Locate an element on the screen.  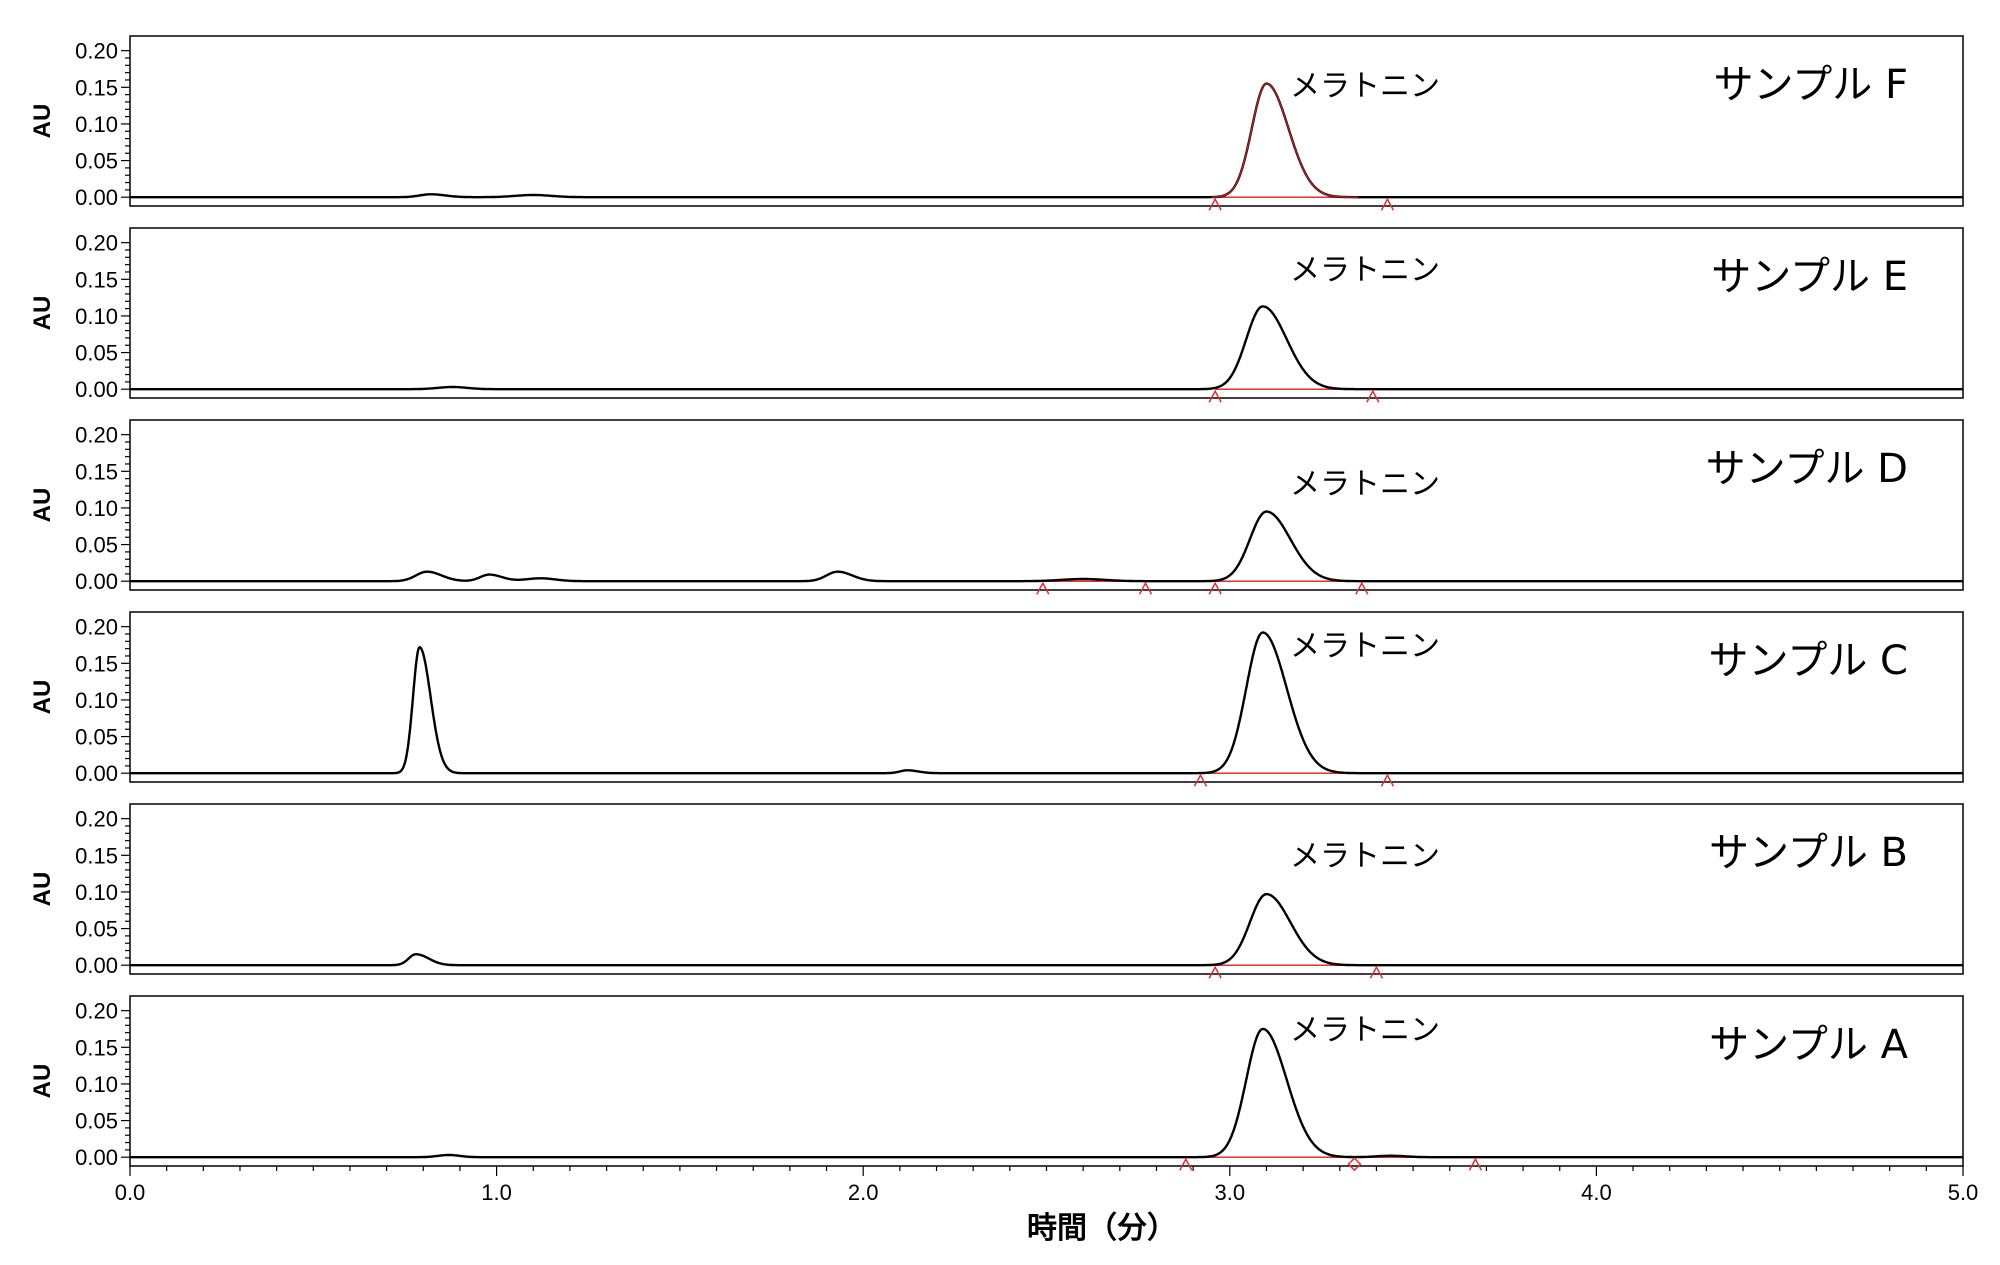
sample-label: サンプル F is located at coordinates (1810, 85).